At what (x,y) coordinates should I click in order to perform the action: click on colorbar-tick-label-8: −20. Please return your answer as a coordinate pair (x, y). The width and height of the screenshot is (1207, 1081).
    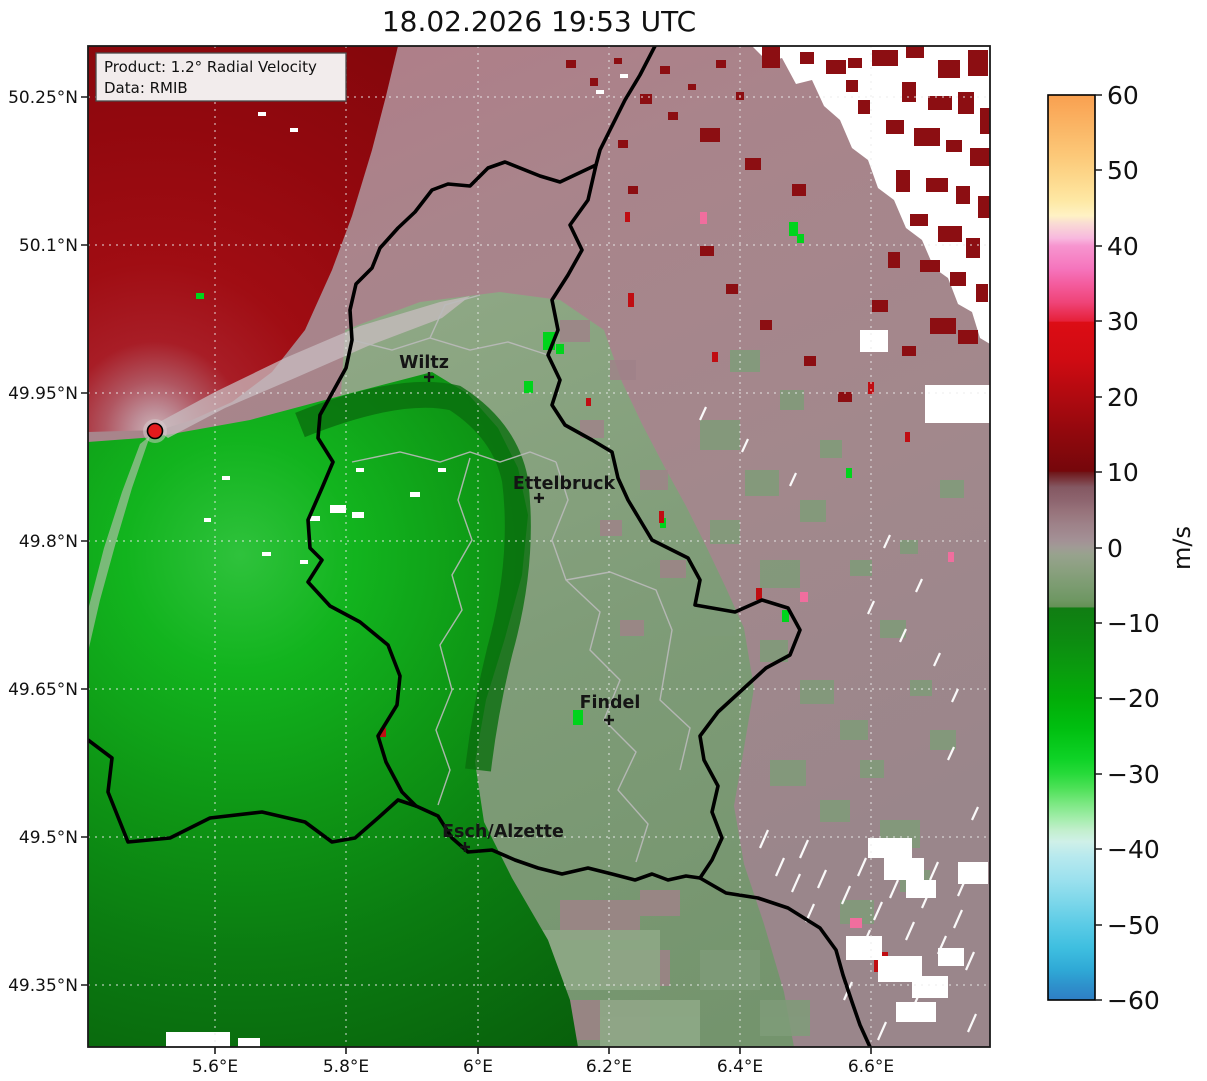
    Looking at the image, I should click on (1133, 698).